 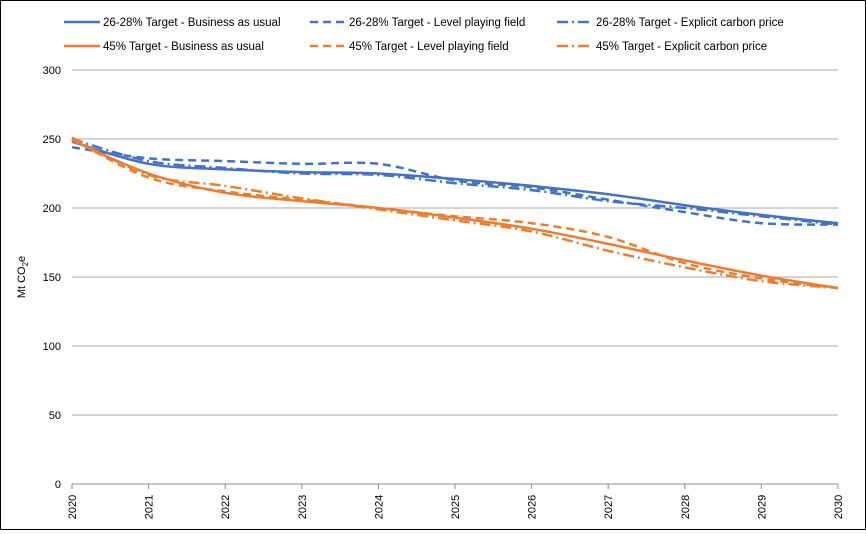 What do you see at coordinates (681, 47) in the screenshot?
I see `legend-label: 45% Target - Explicit carbon price` at bounding box center [681, 47].